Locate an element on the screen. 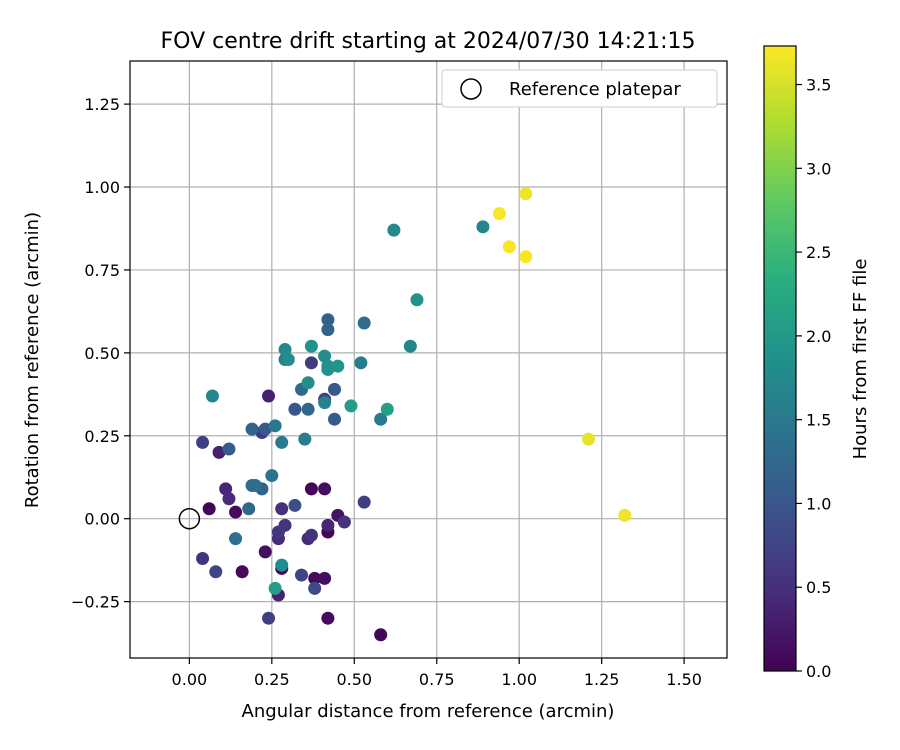 Image resolution: width=900 pixels, height=750 pixels. reference-platepar-marker is located at coordinates (189, 518).